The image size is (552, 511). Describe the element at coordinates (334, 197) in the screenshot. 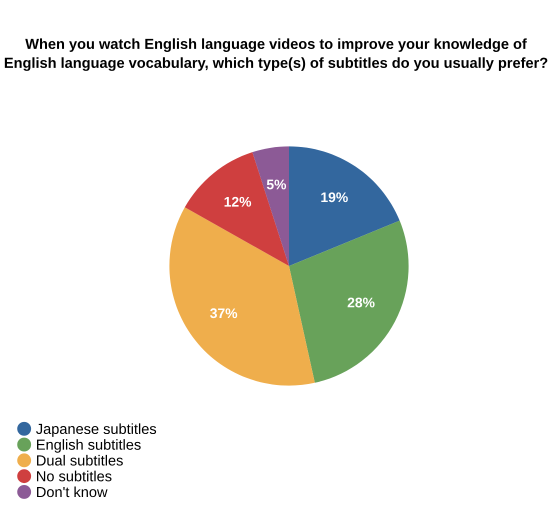

I see `data-label: 19%` at that location.